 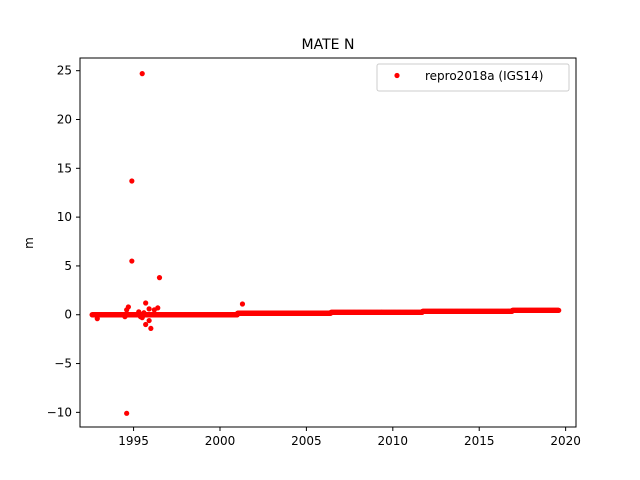 What do you see at coordinates (29, 243) in the screenshot?
I see `y-axis-label: m` at bounding box center [29, 243].